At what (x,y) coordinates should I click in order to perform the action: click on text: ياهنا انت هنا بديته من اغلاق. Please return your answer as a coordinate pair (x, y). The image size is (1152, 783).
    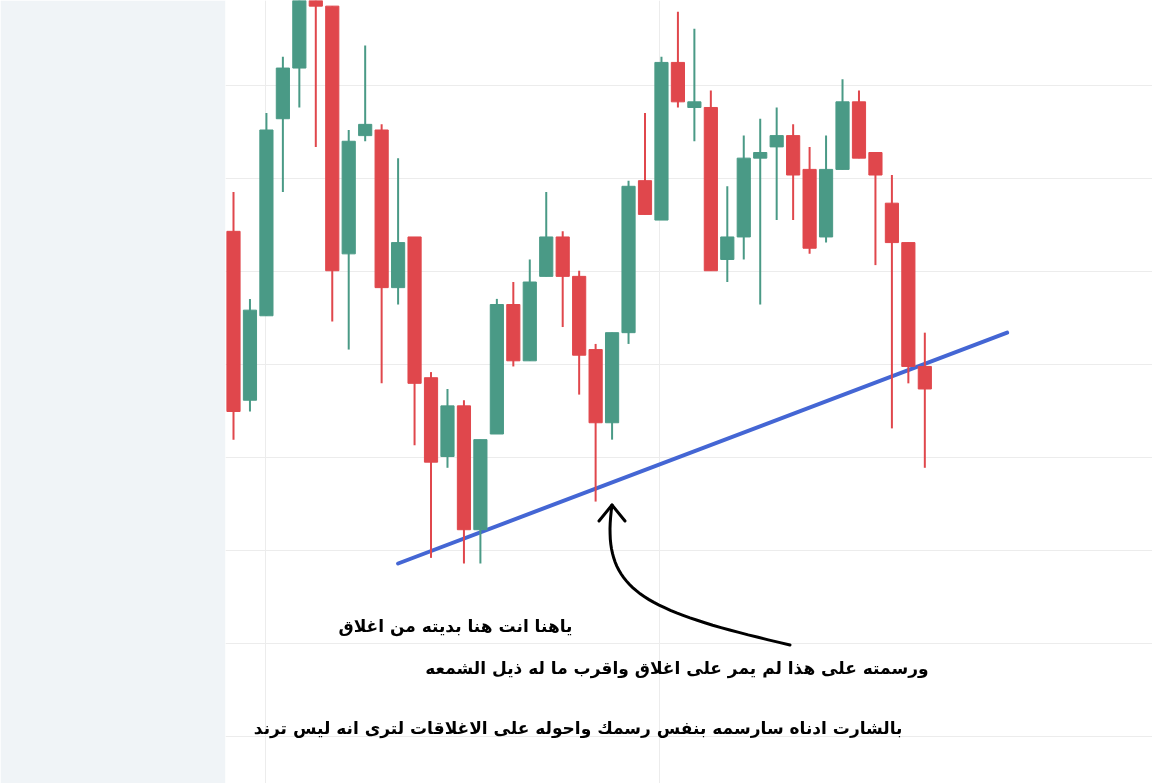
    Looking at the image, I should click on (455, 626).